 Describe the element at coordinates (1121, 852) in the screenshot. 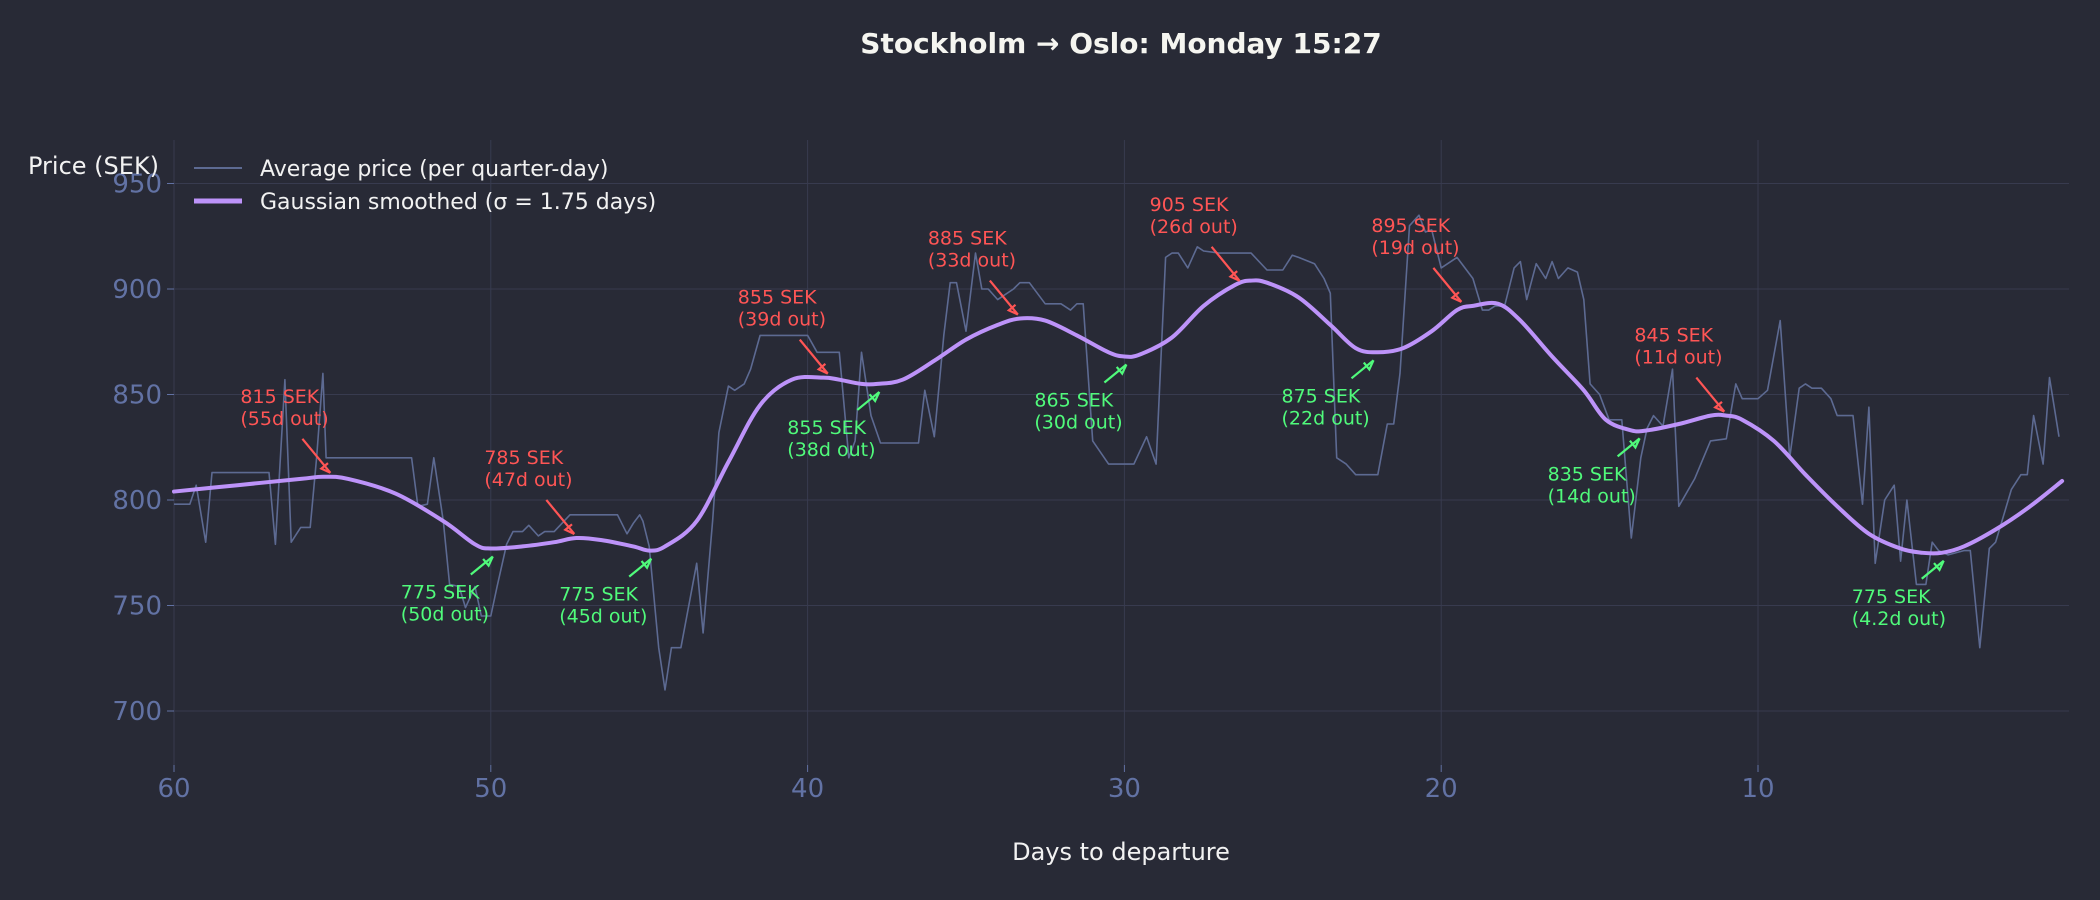

I see `x-axis-label: Days to departure` at that location.